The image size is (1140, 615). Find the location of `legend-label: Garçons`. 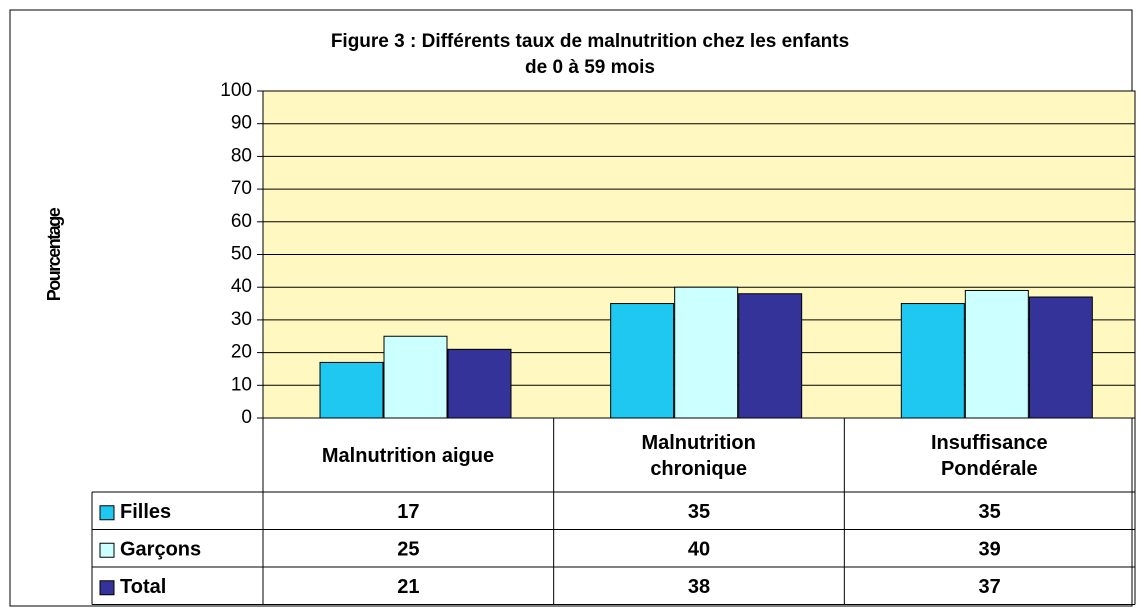

legend-label: Garçons is located at coordinates (160, 550).